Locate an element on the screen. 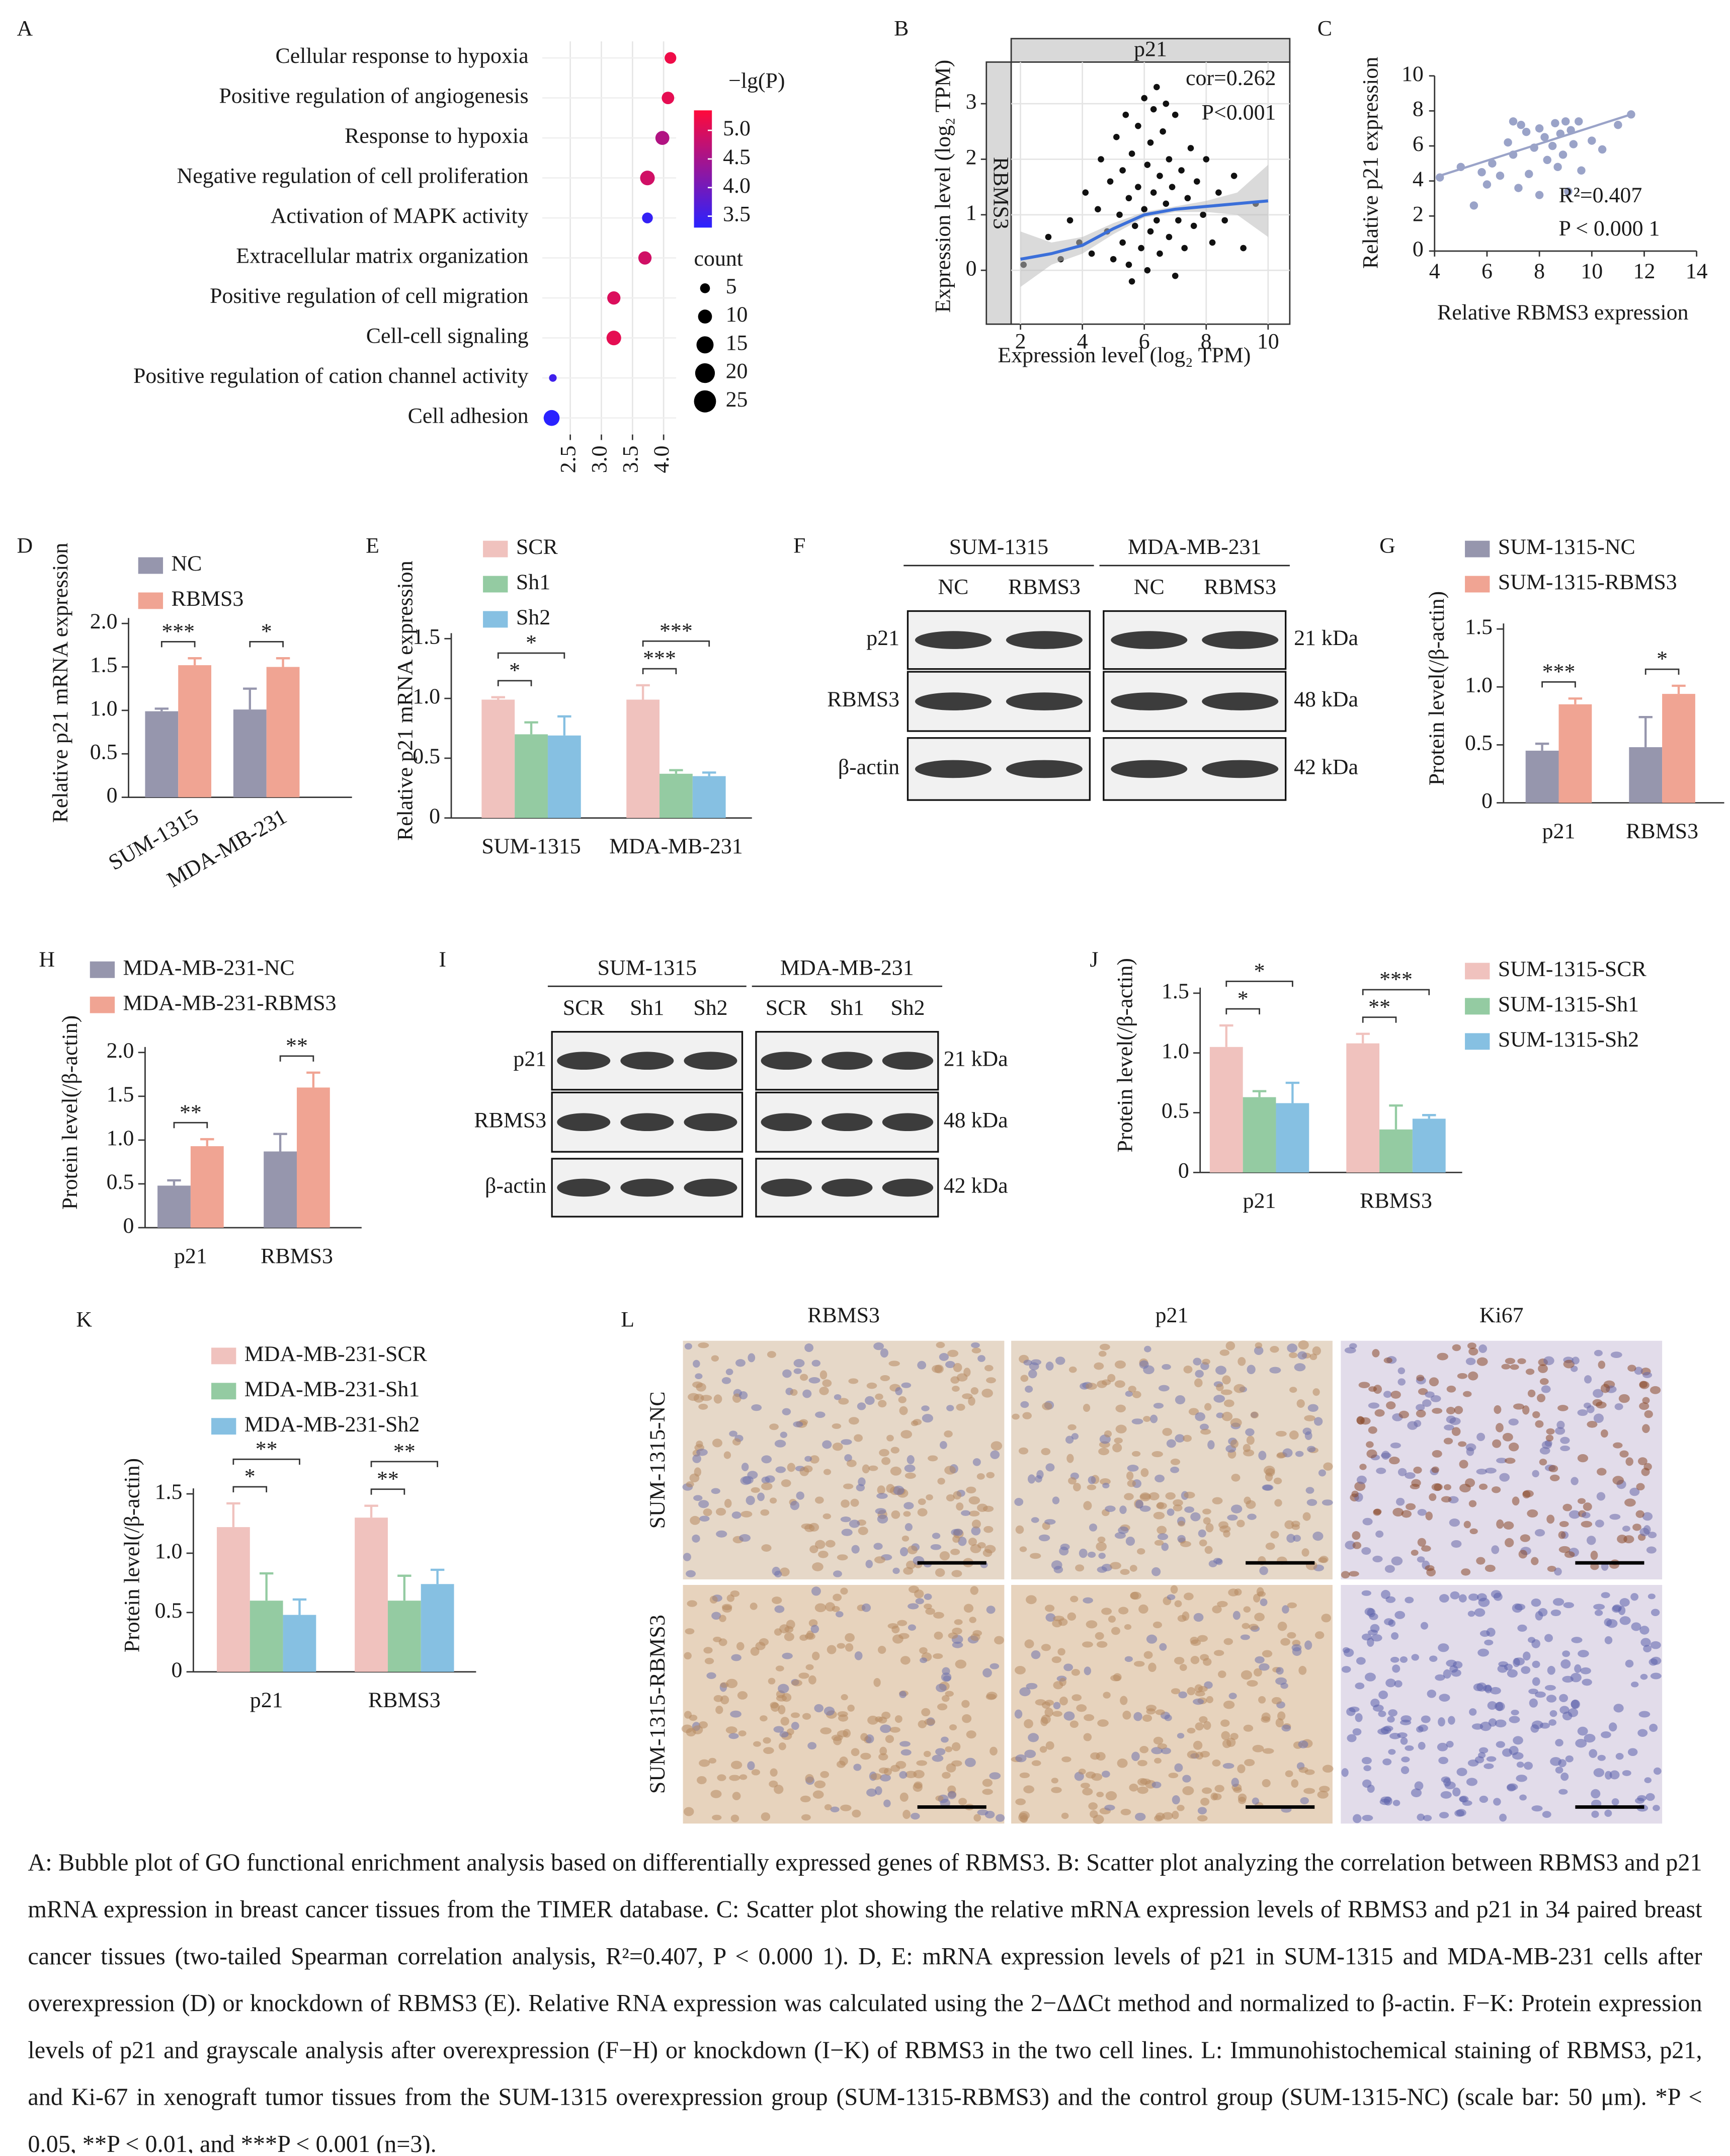  y-axis-label: Protein level(/β-actin) is located at coordinates (70, 1112).